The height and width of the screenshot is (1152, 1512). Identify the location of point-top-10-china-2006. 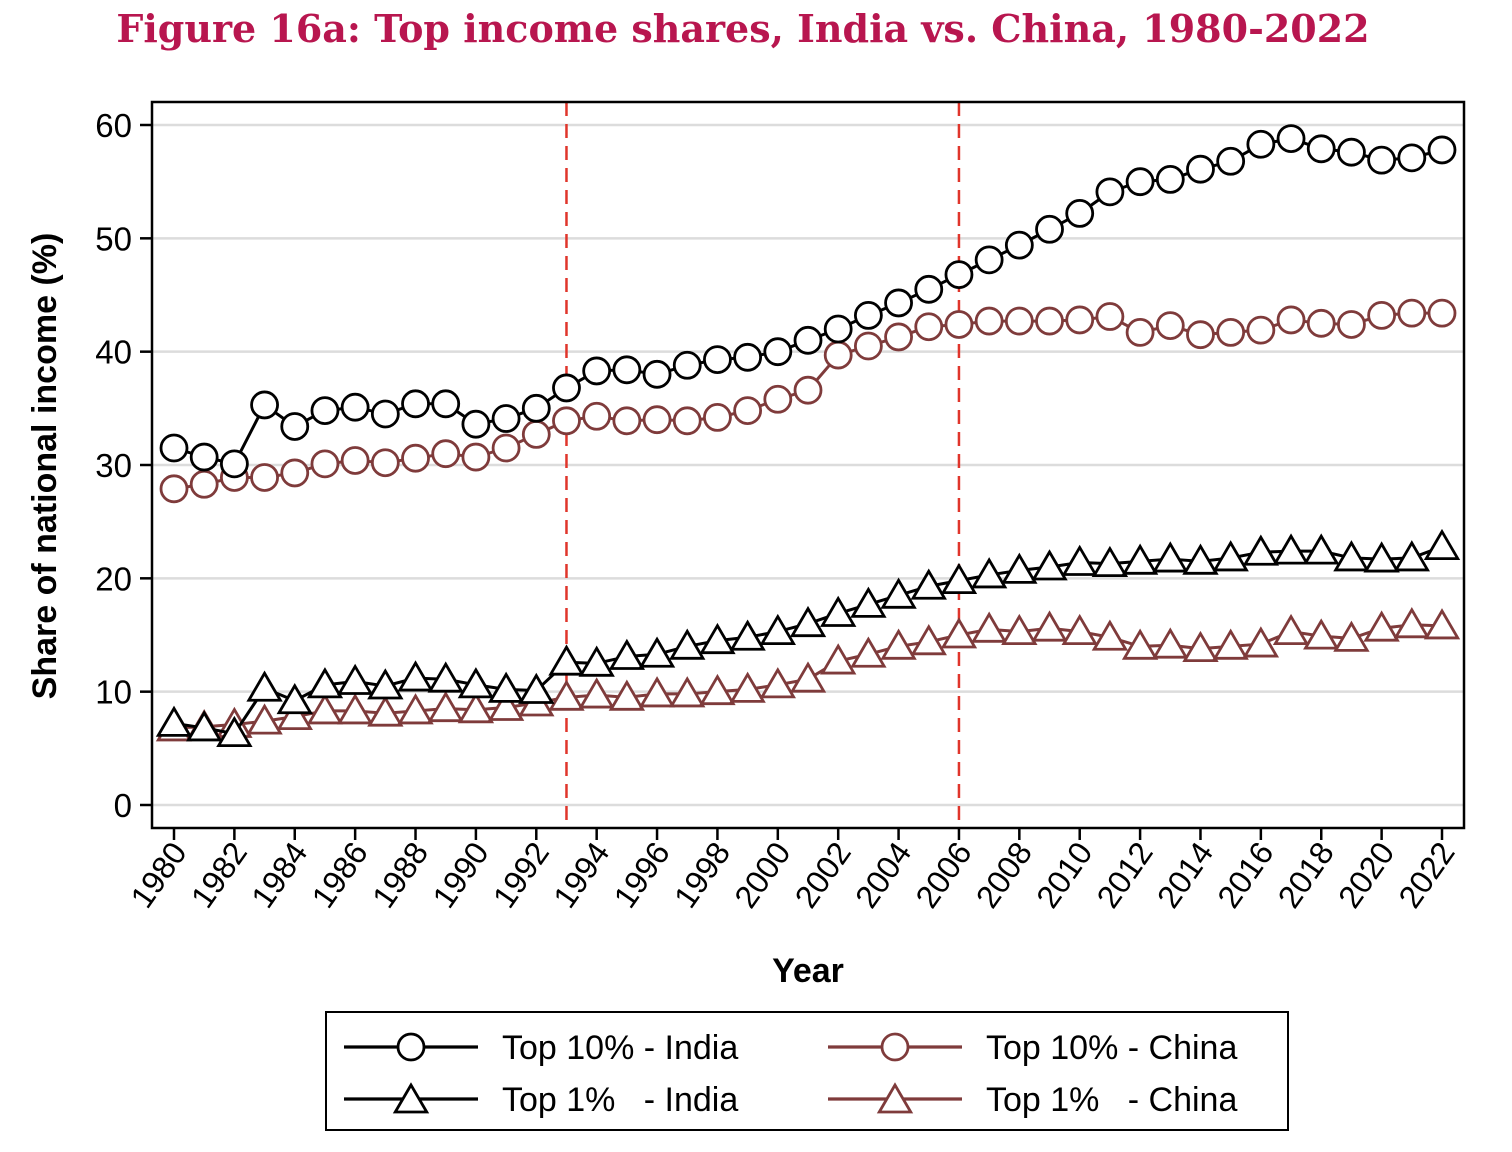
(959, 324).